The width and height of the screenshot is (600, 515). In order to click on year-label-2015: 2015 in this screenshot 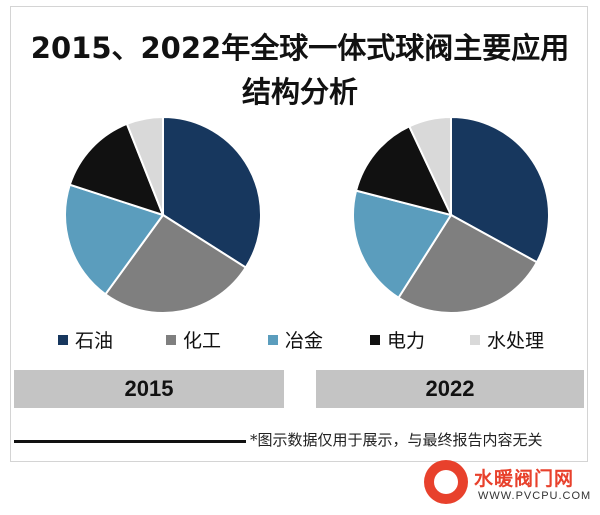, I will do `click(149, 389)`.